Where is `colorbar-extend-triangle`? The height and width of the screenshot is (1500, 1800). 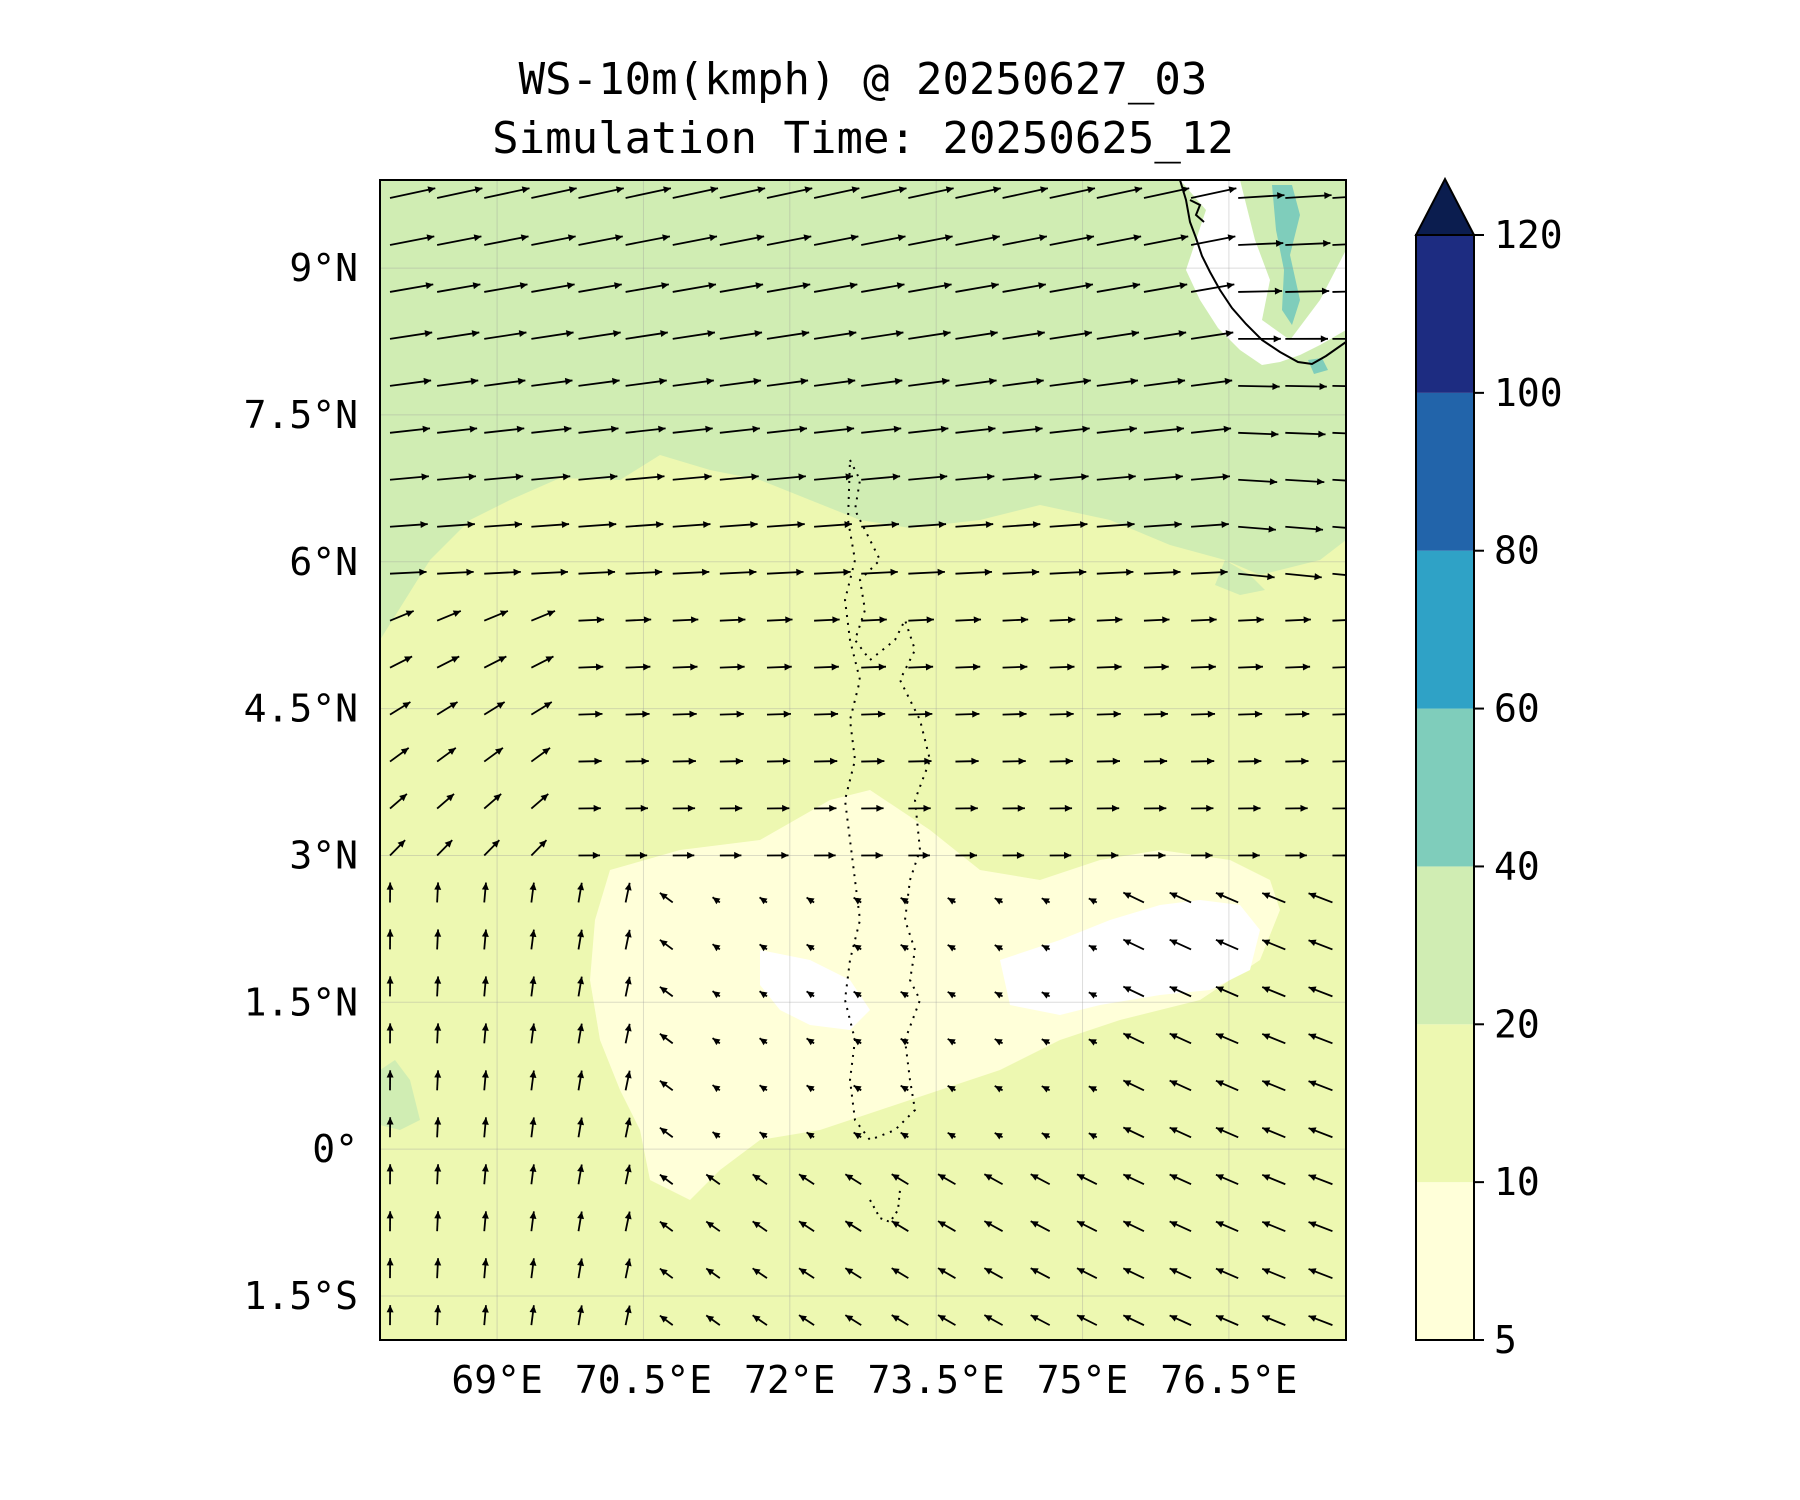
colorbar-extend-triangle is located at coordinates (1445, 206).